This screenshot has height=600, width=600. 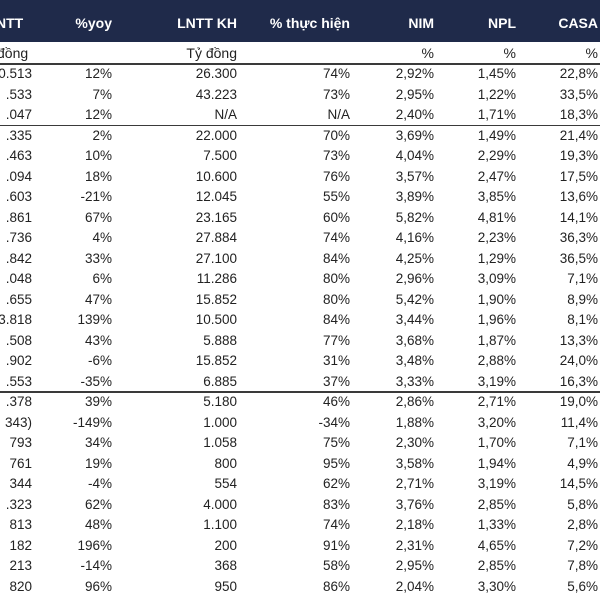 What do you see at coordinates (220, 155) in the screenshot?
I see `cell-lntt-kh: 7.500` at bounding box center [220, 155].